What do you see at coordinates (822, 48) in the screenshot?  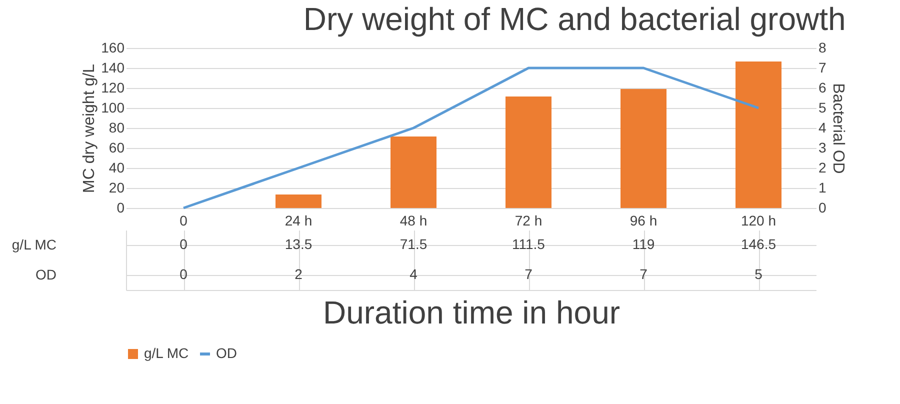 I see `y2-tick-label: 8` at bounding box center [822, 48].